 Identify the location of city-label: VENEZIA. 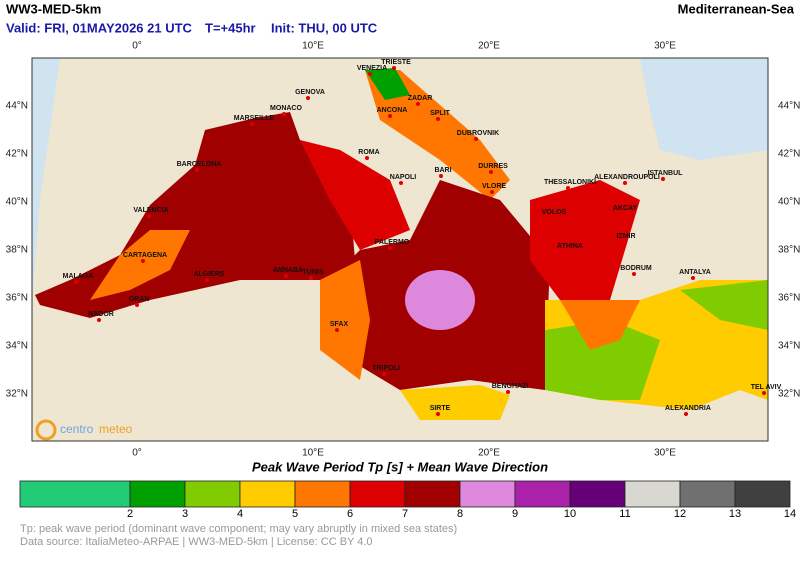
(372, 68).